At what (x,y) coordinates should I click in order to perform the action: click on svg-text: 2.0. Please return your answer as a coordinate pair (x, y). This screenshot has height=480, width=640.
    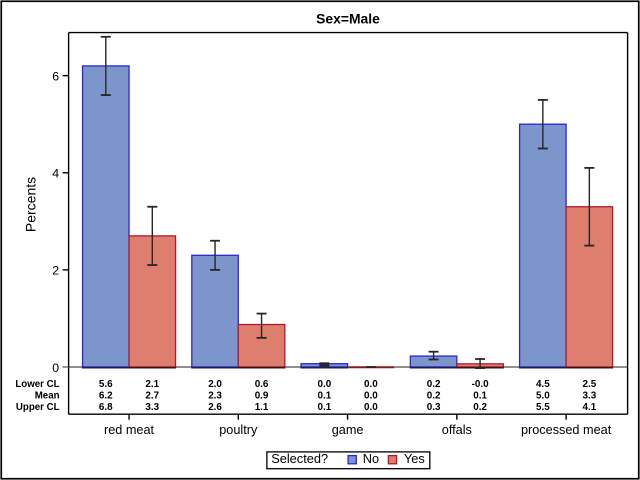
    Looking at the image, I should click on (215, 384).